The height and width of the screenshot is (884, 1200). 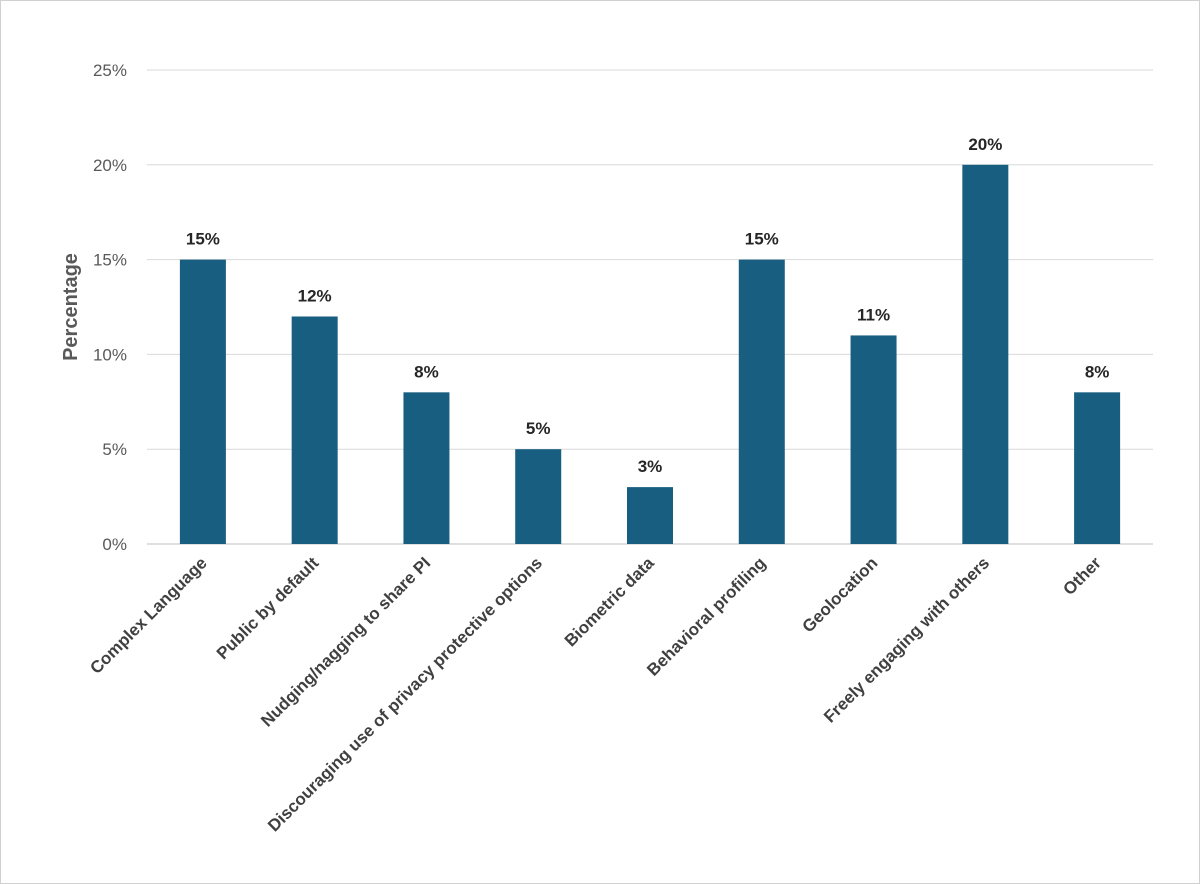 What do you see at coordinates (268, 608) in the screenshot?
I see `category-label: Public by default` at bounding box center [268, 608].